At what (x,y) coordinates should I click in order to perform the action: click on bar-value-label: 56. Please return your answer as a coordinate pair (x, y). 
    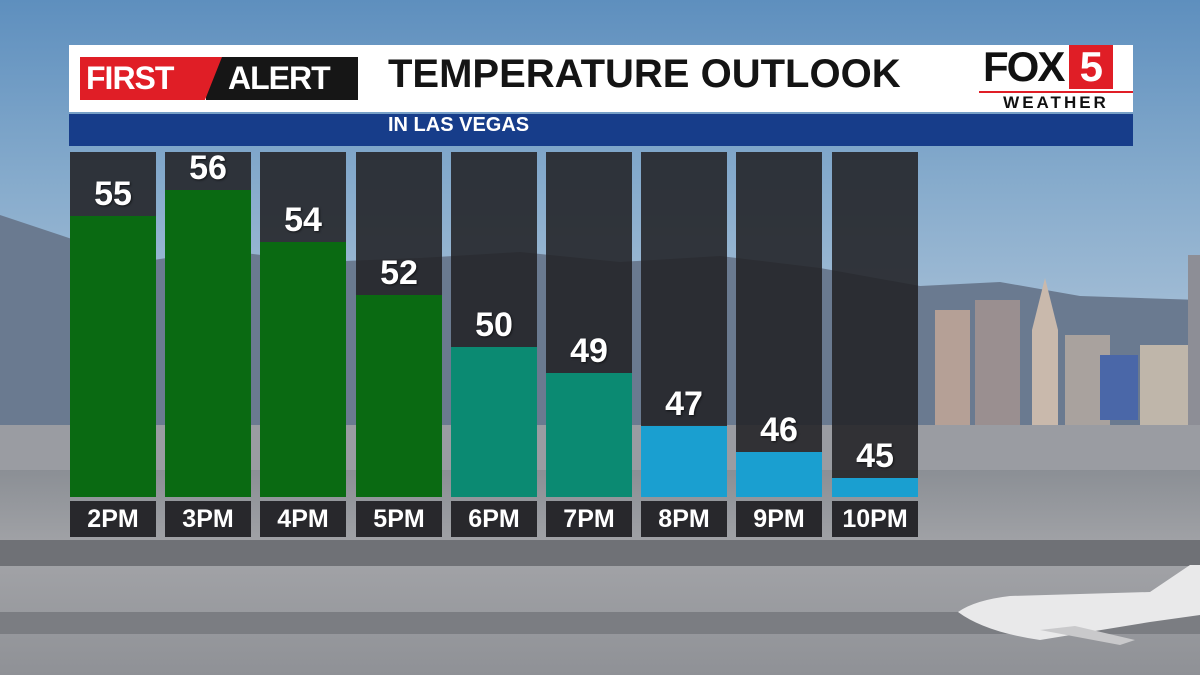
    Looking at the image, I should click on (208, 168).